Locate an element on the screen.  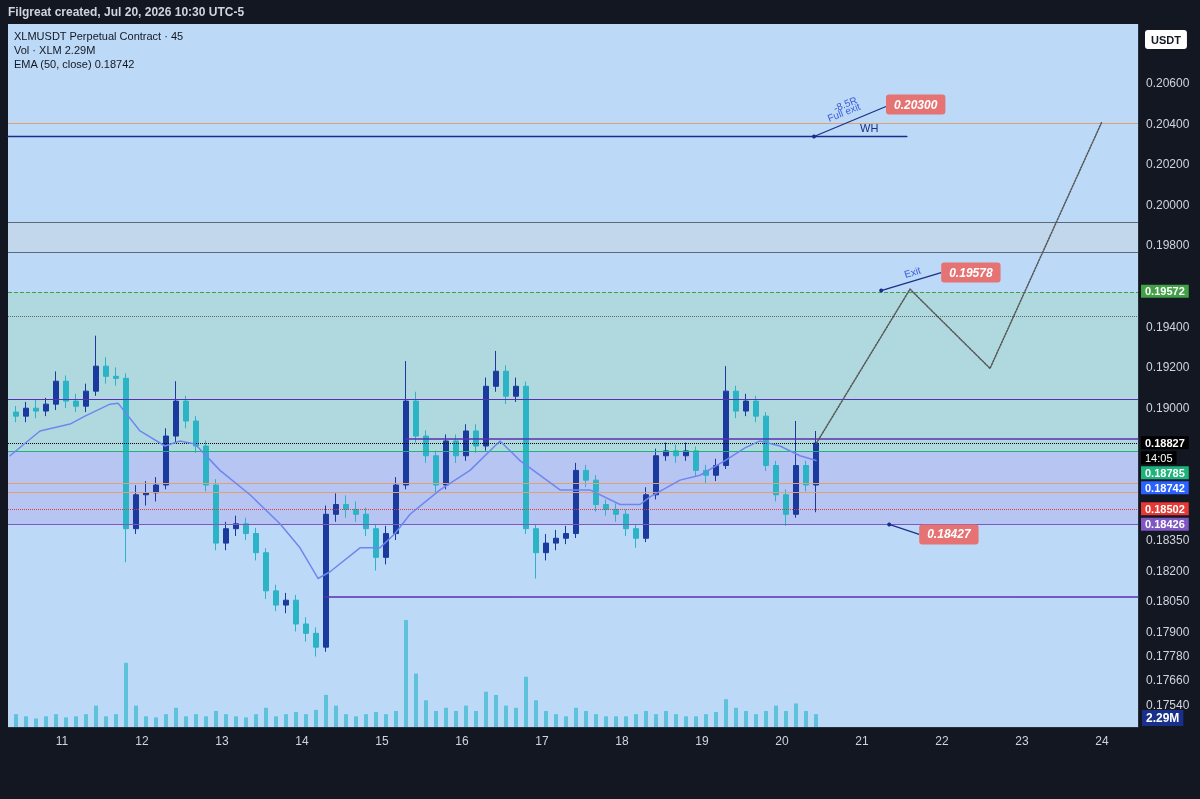
y-tick-label: 0.20000 is located at coordinates (1168, 204).